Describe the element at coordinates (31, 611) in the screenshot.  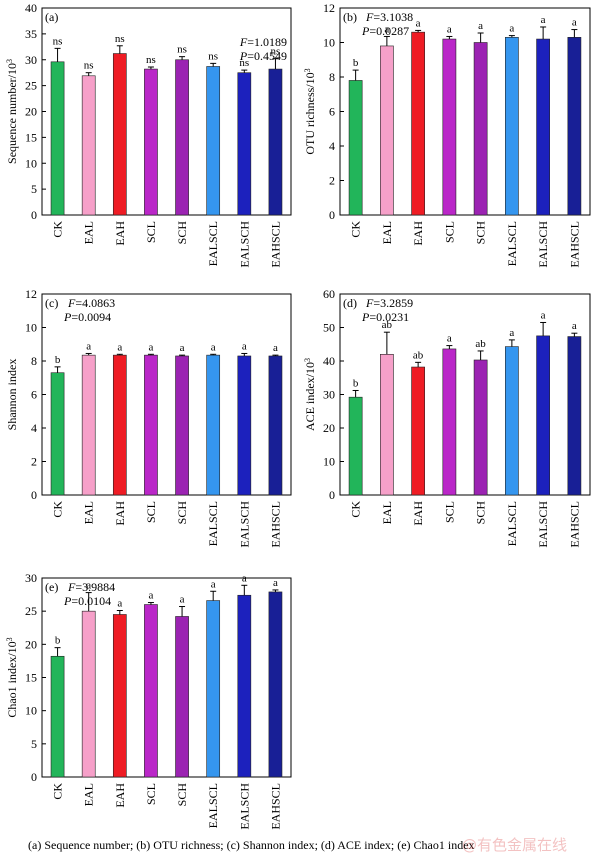
I see `y-tick-label: 25` at that location.